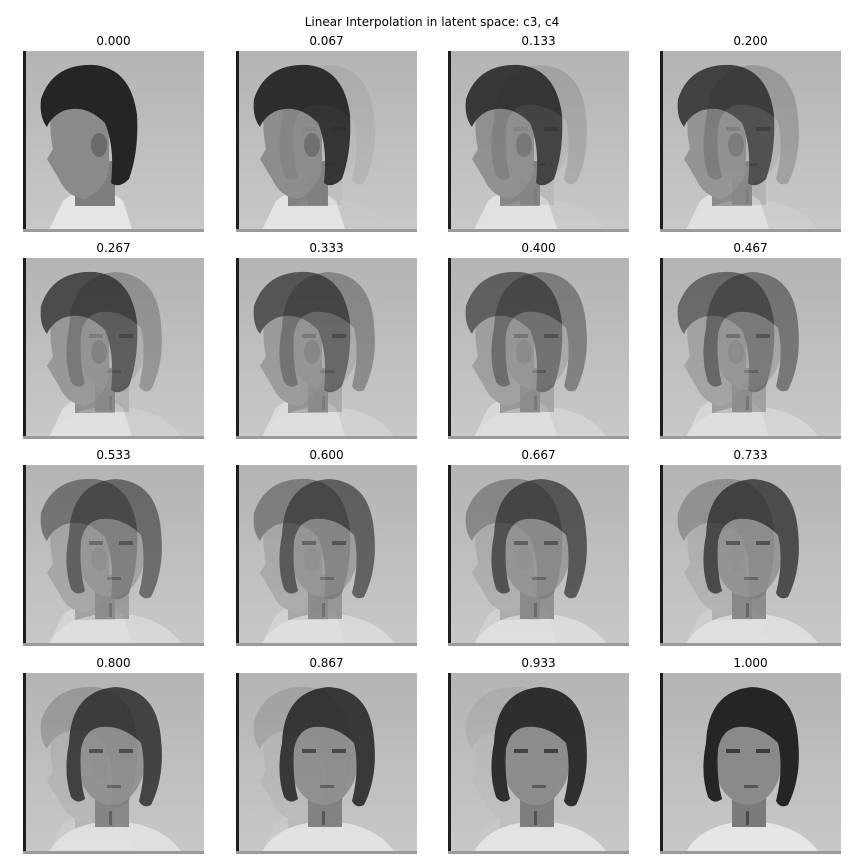  I want to click on interpolation-panel: 0.200, so click(750, 132).